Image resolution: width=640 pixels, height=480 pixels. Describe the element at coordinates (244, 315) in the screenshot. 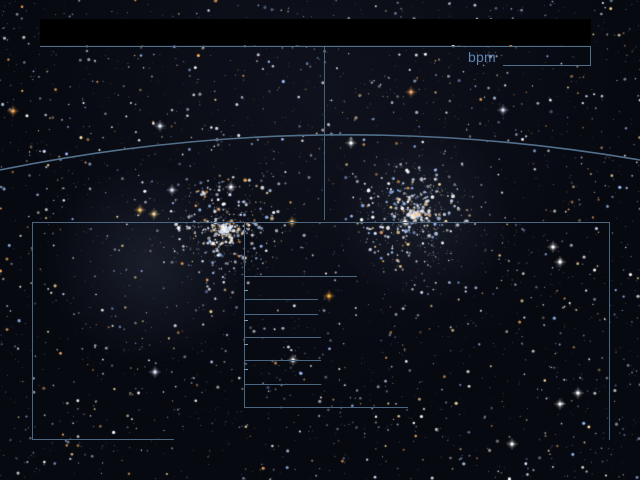

I see `inner-panel-frame` at that location.